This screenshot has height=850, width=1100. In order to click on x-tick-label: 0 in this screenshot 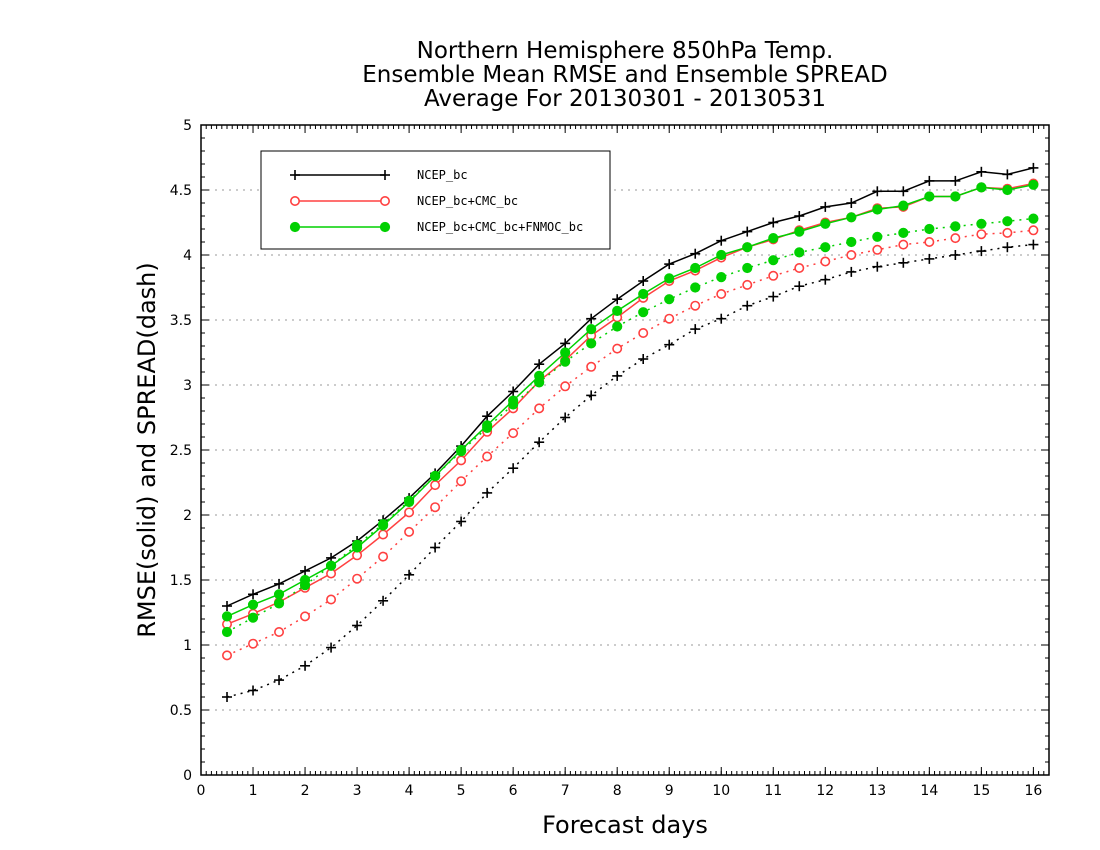, I will do `click(201, 791)`.